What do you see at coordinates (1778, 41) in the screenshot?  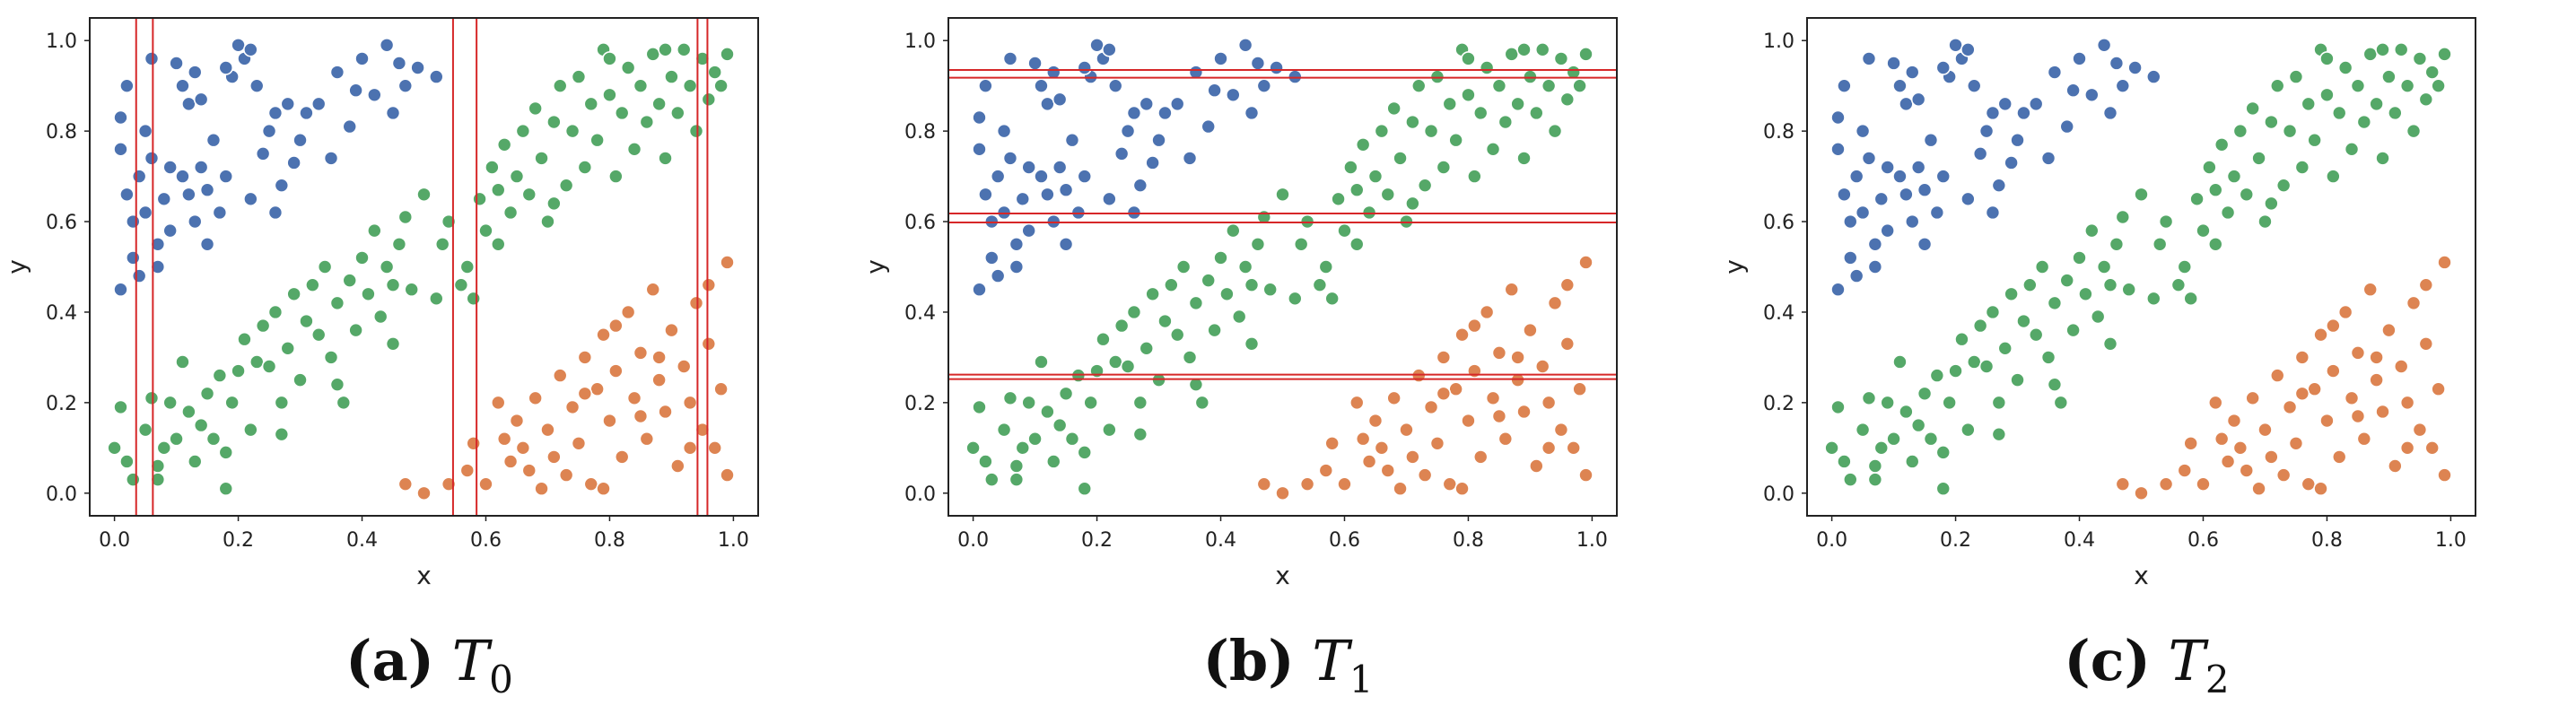 I see `y-tick-label: 1.0` at bounding box center [1778, 41].